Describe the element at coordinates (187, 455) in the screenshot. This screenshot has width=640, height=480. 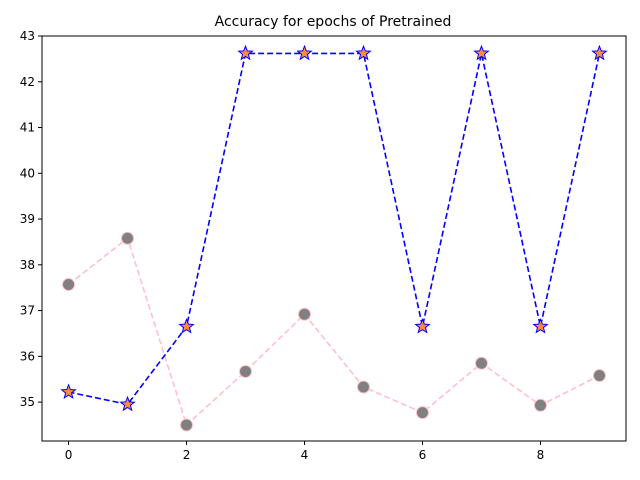
I see `x-tick-label: 2` at that location.